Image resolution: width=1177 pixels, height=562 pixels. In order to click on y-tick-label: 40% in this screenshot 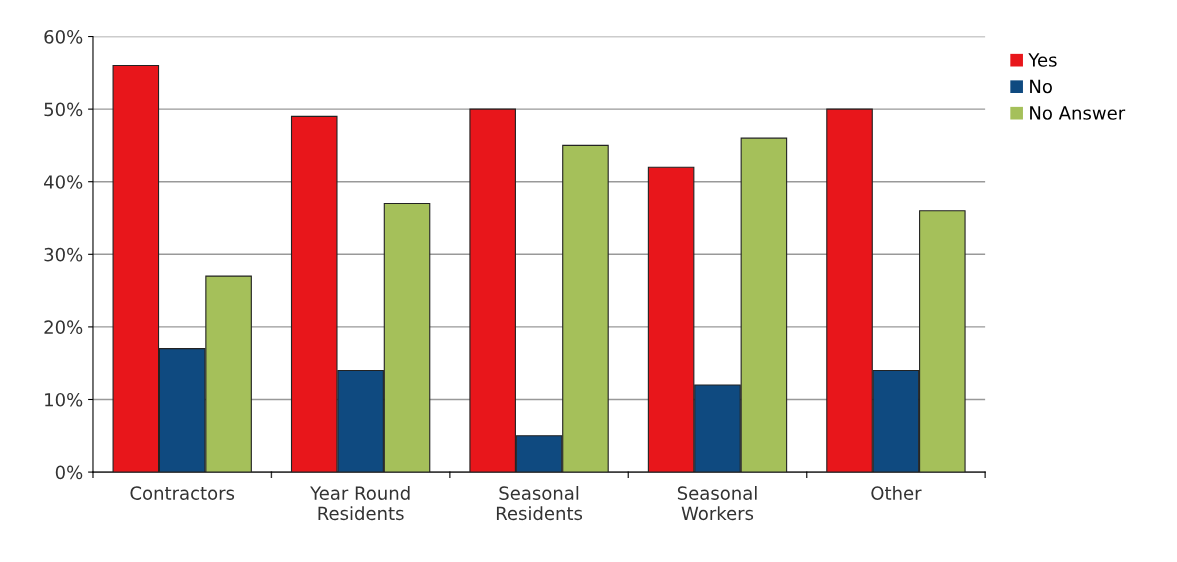, I will do `click(63, 182)`.